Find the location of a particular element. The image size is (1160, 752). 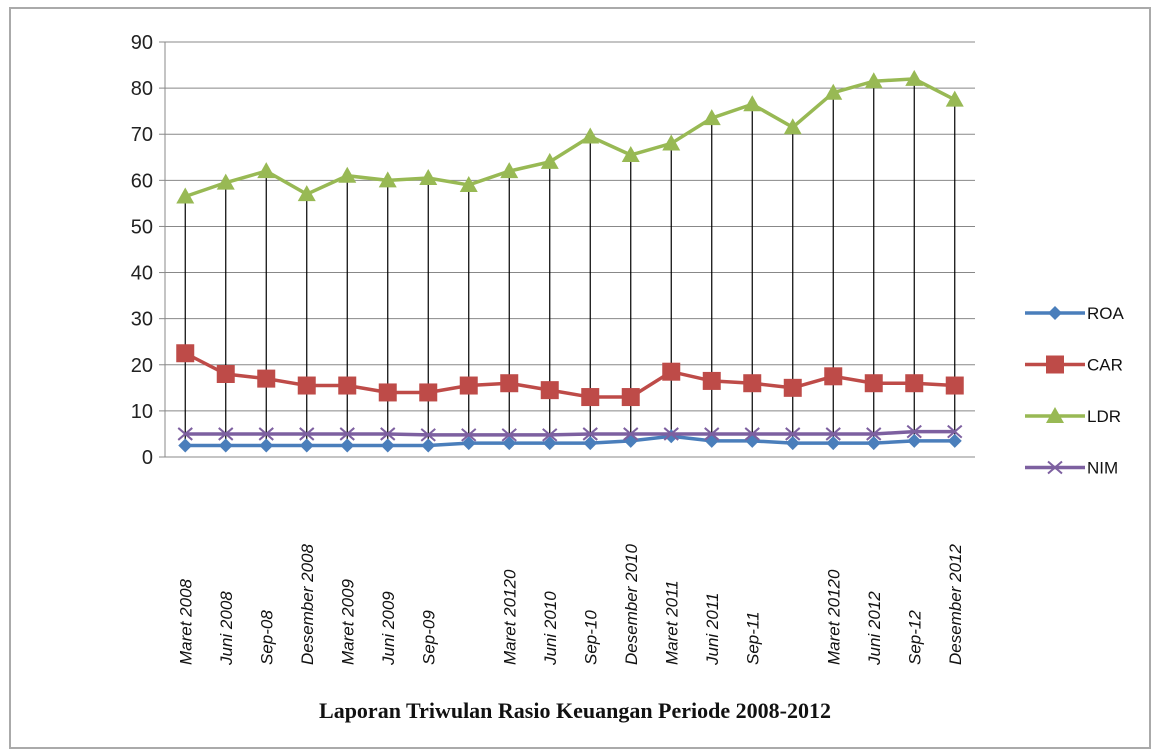

x-tick-label: Maret 2011 is located at coordinates (671, 622).